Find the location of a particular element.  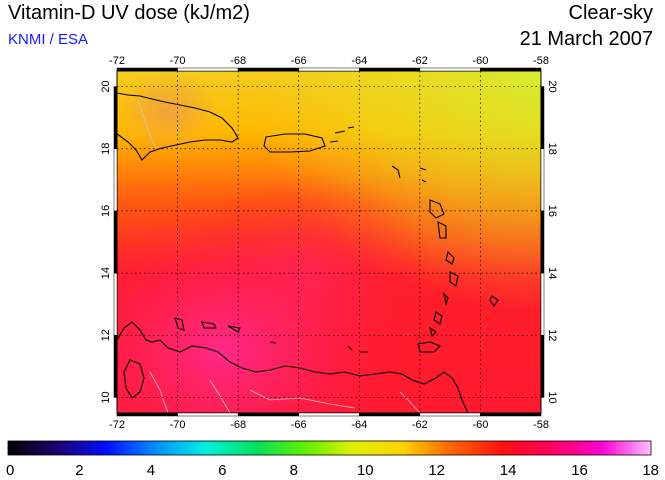

colorbar-ticks: 0 2 4 6 8 10 12 14 16 18 is located at coordinates (332, 470).